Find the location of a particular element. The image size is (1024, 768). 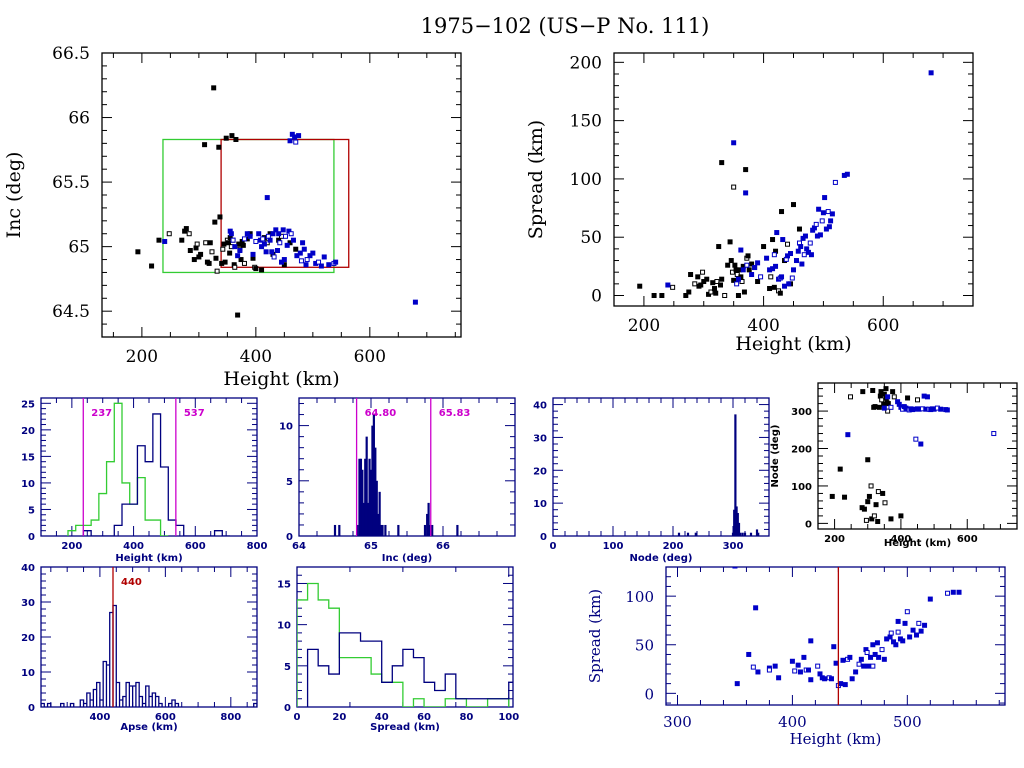

x-tick-label: 64 is located at coordinates (299, 546).